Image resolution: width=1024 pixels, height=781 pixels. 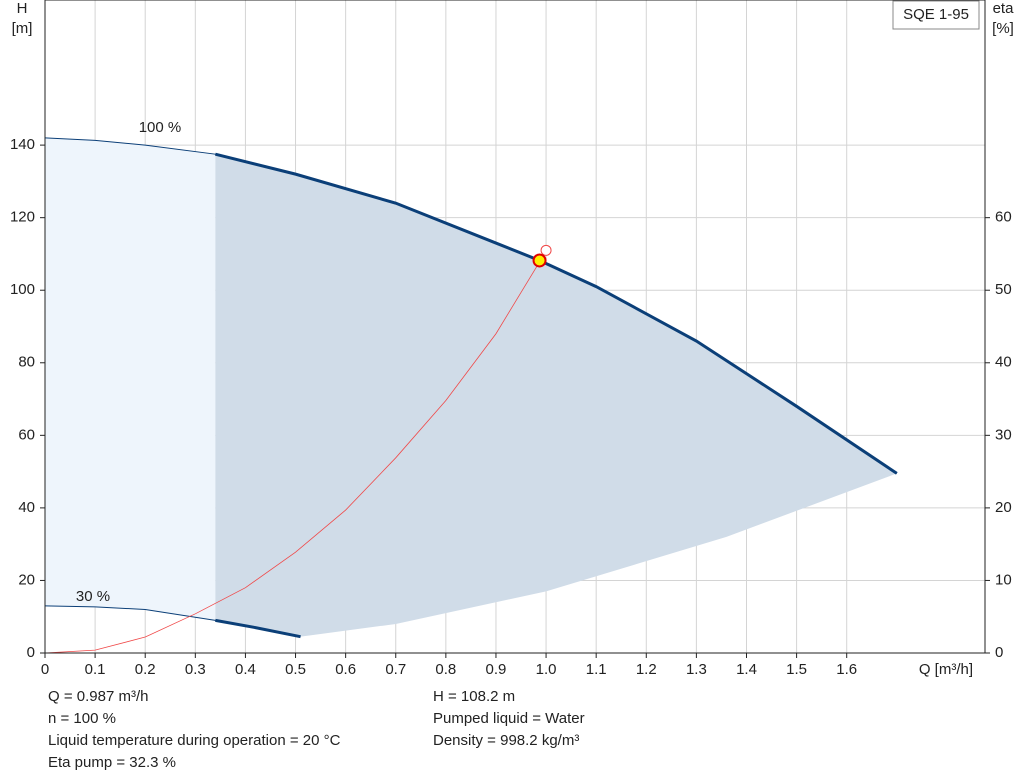 What do you see at coordinates (195, 669) in the screenshot?
I see `x-tick-label: 0.3` at bounding box center [195, 669].